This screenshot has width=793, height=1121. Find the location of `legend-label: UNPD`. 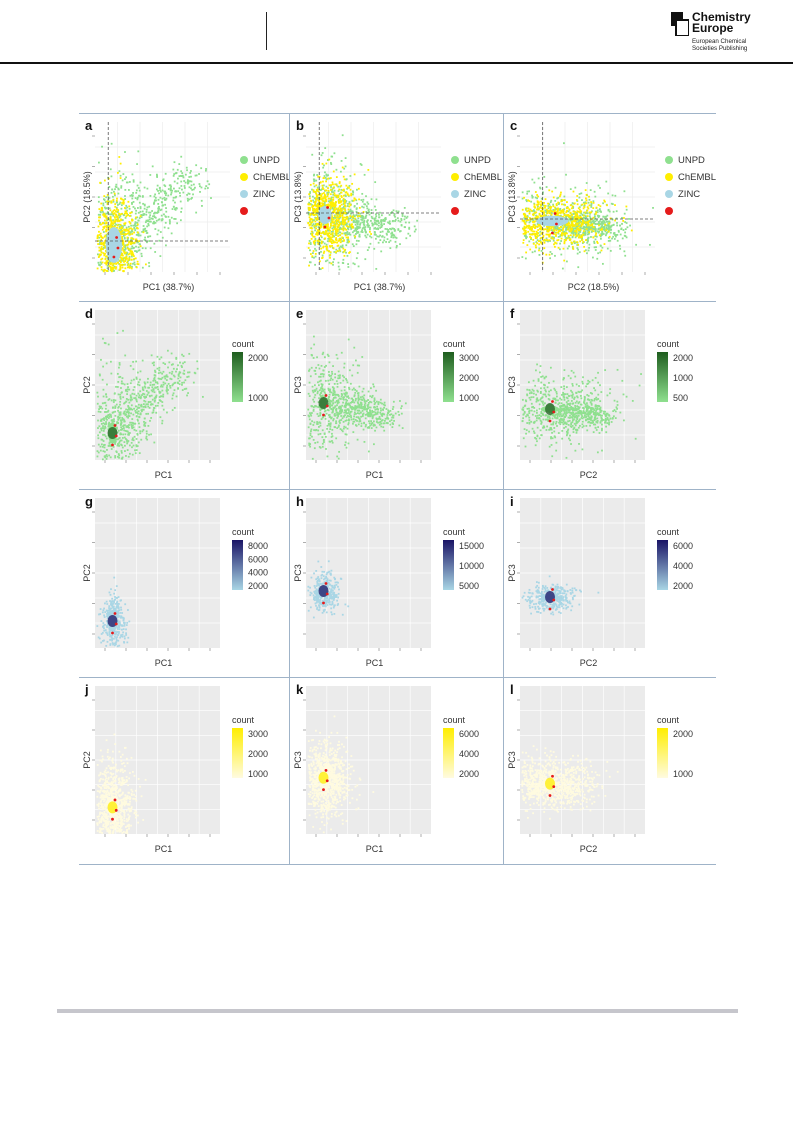

legend-label: UNPD is located at coordinates (691, 160).